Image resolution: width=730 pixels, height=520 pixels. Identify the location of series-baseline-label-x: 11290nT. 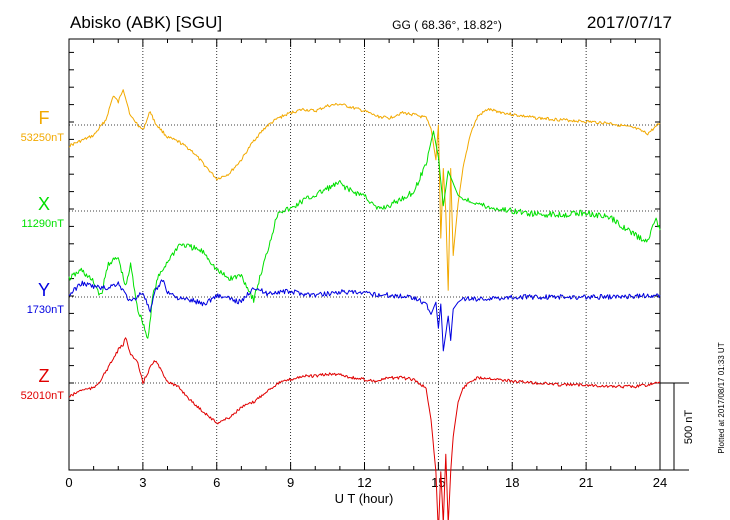
(42, 224).